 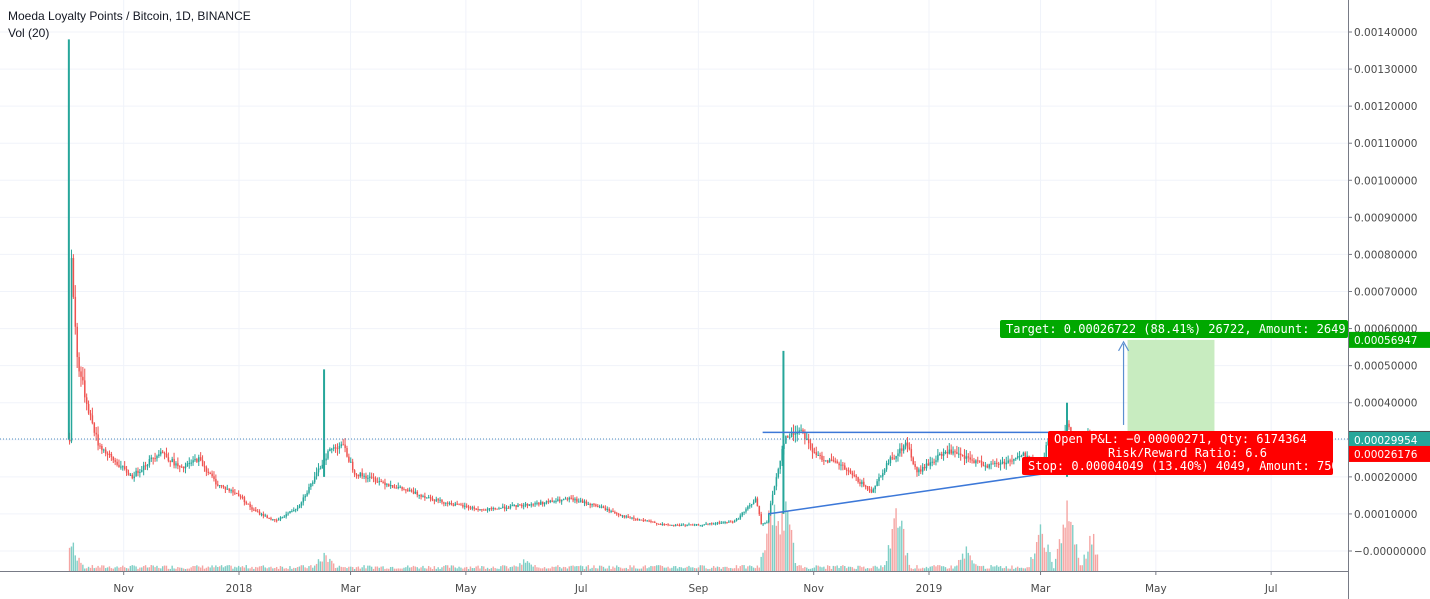 What do you see at coordinates (1389, 453) in the screenshot?
I see `stop-price-tag: 0.00026176` at bounding box center [1389, 453].